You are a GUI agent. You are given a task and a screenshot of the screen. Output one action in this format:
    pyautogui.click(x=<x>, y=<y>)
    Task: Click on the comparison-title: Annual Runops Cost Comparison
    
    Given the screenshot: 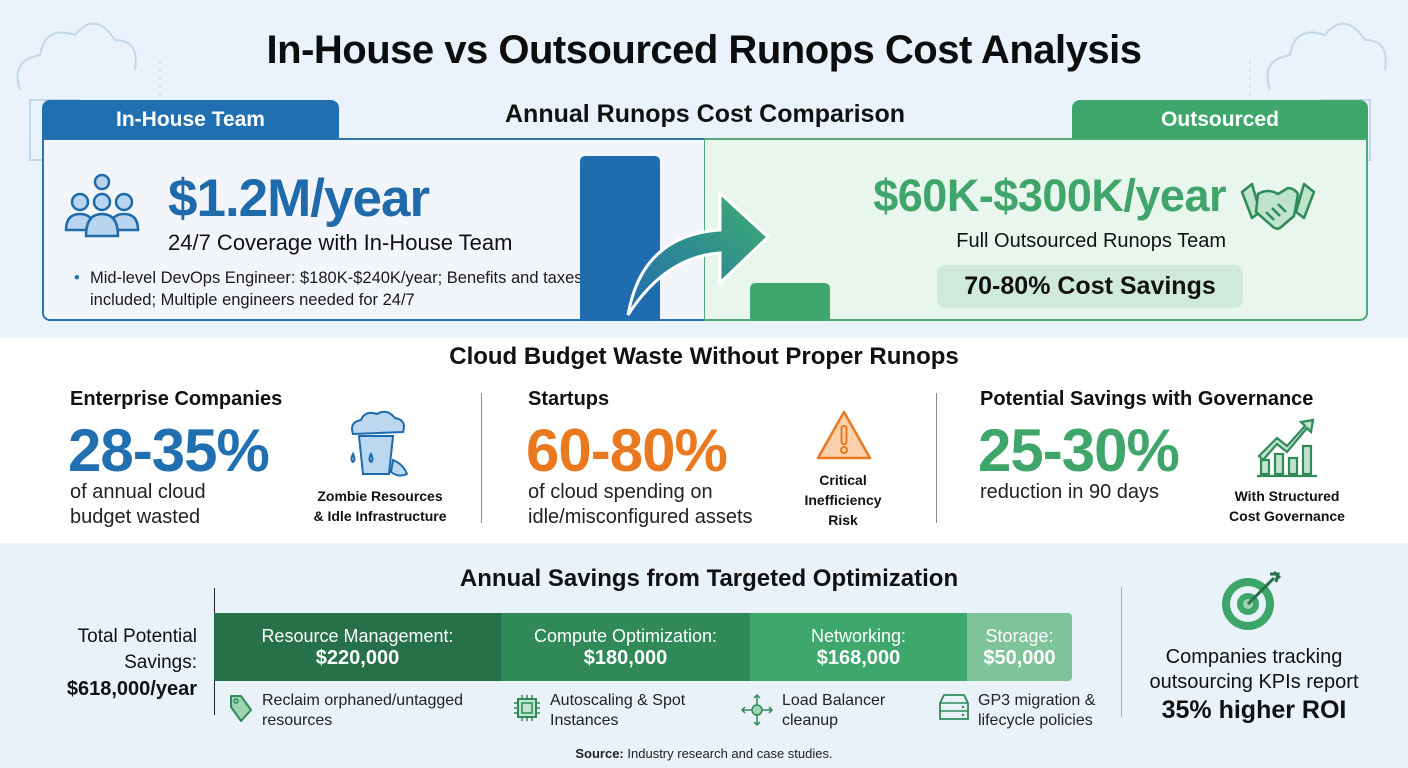 What is the action you would take?
    pyautogui.click(x=705, y=114)
    